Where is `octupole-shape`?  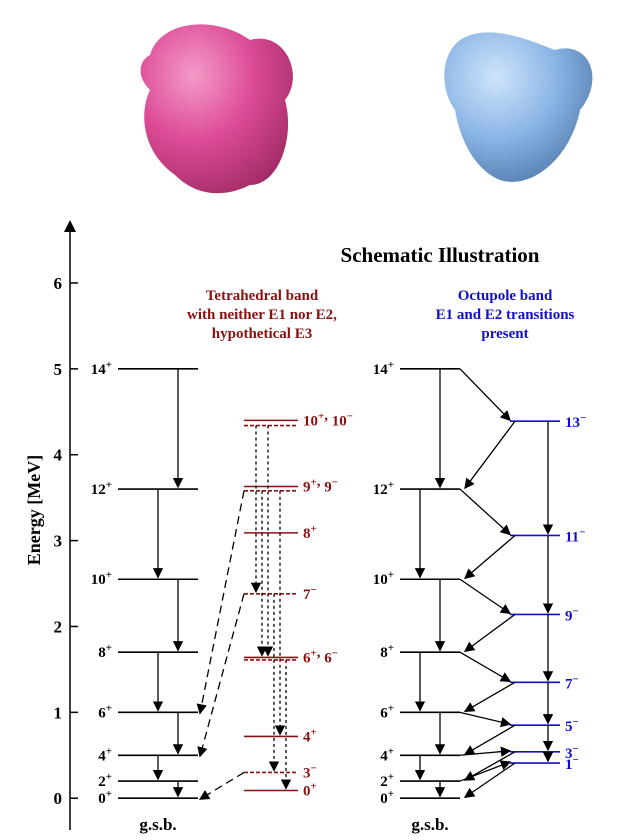
octupole-shape is located at coordinates (518, 107).